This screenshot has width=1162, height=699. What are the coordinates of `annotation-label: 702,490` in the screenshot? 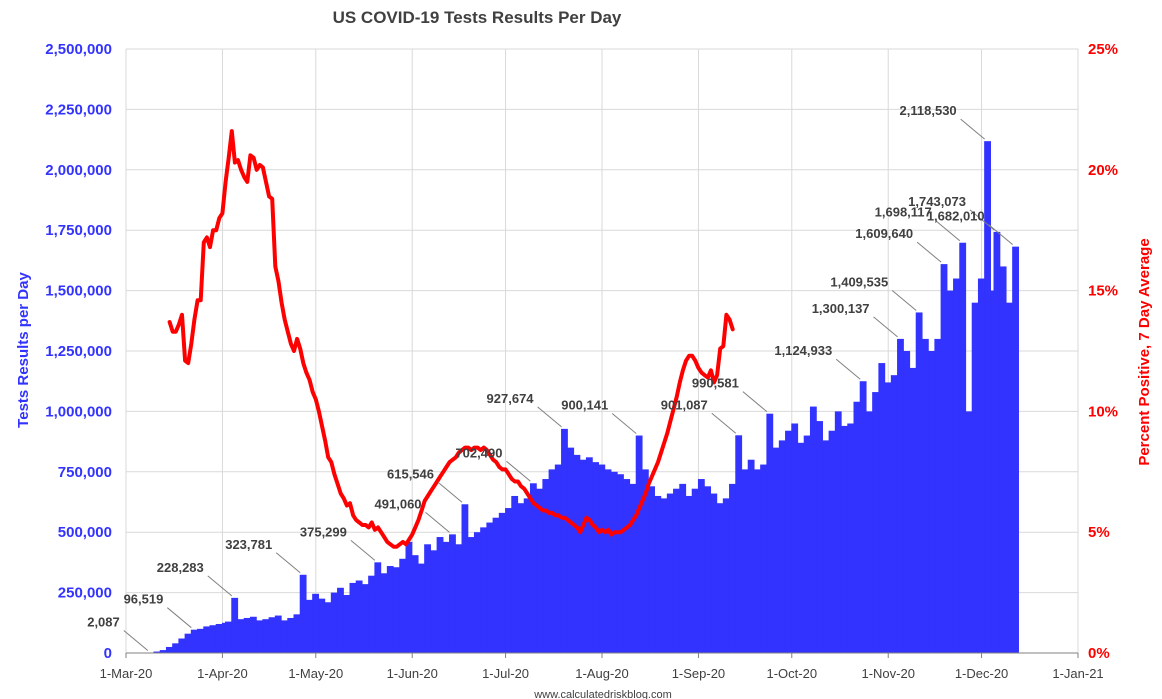 It's located at (478, 452).